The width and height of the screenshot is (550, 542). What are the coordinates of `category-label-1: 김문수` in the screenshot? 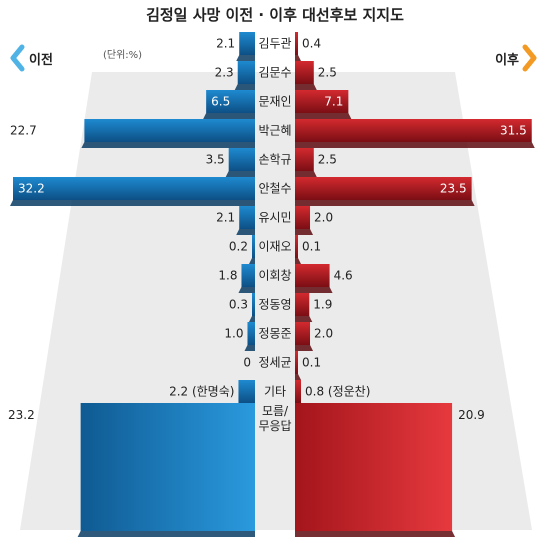 It's located at (274, 73).